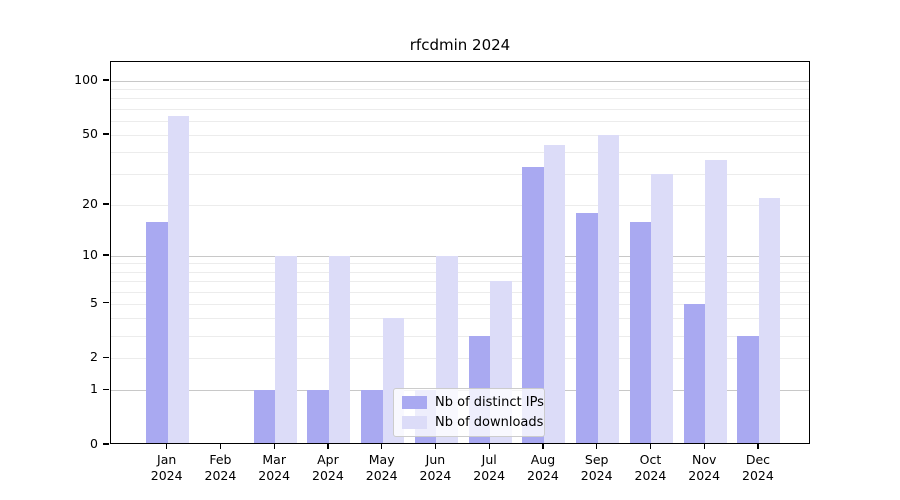 The height and width of the screenshot is (500, 900). Describe the element at coordinates (694, 373) in the screenshot. I see `bar-distinct-ips-Nov` at that location.